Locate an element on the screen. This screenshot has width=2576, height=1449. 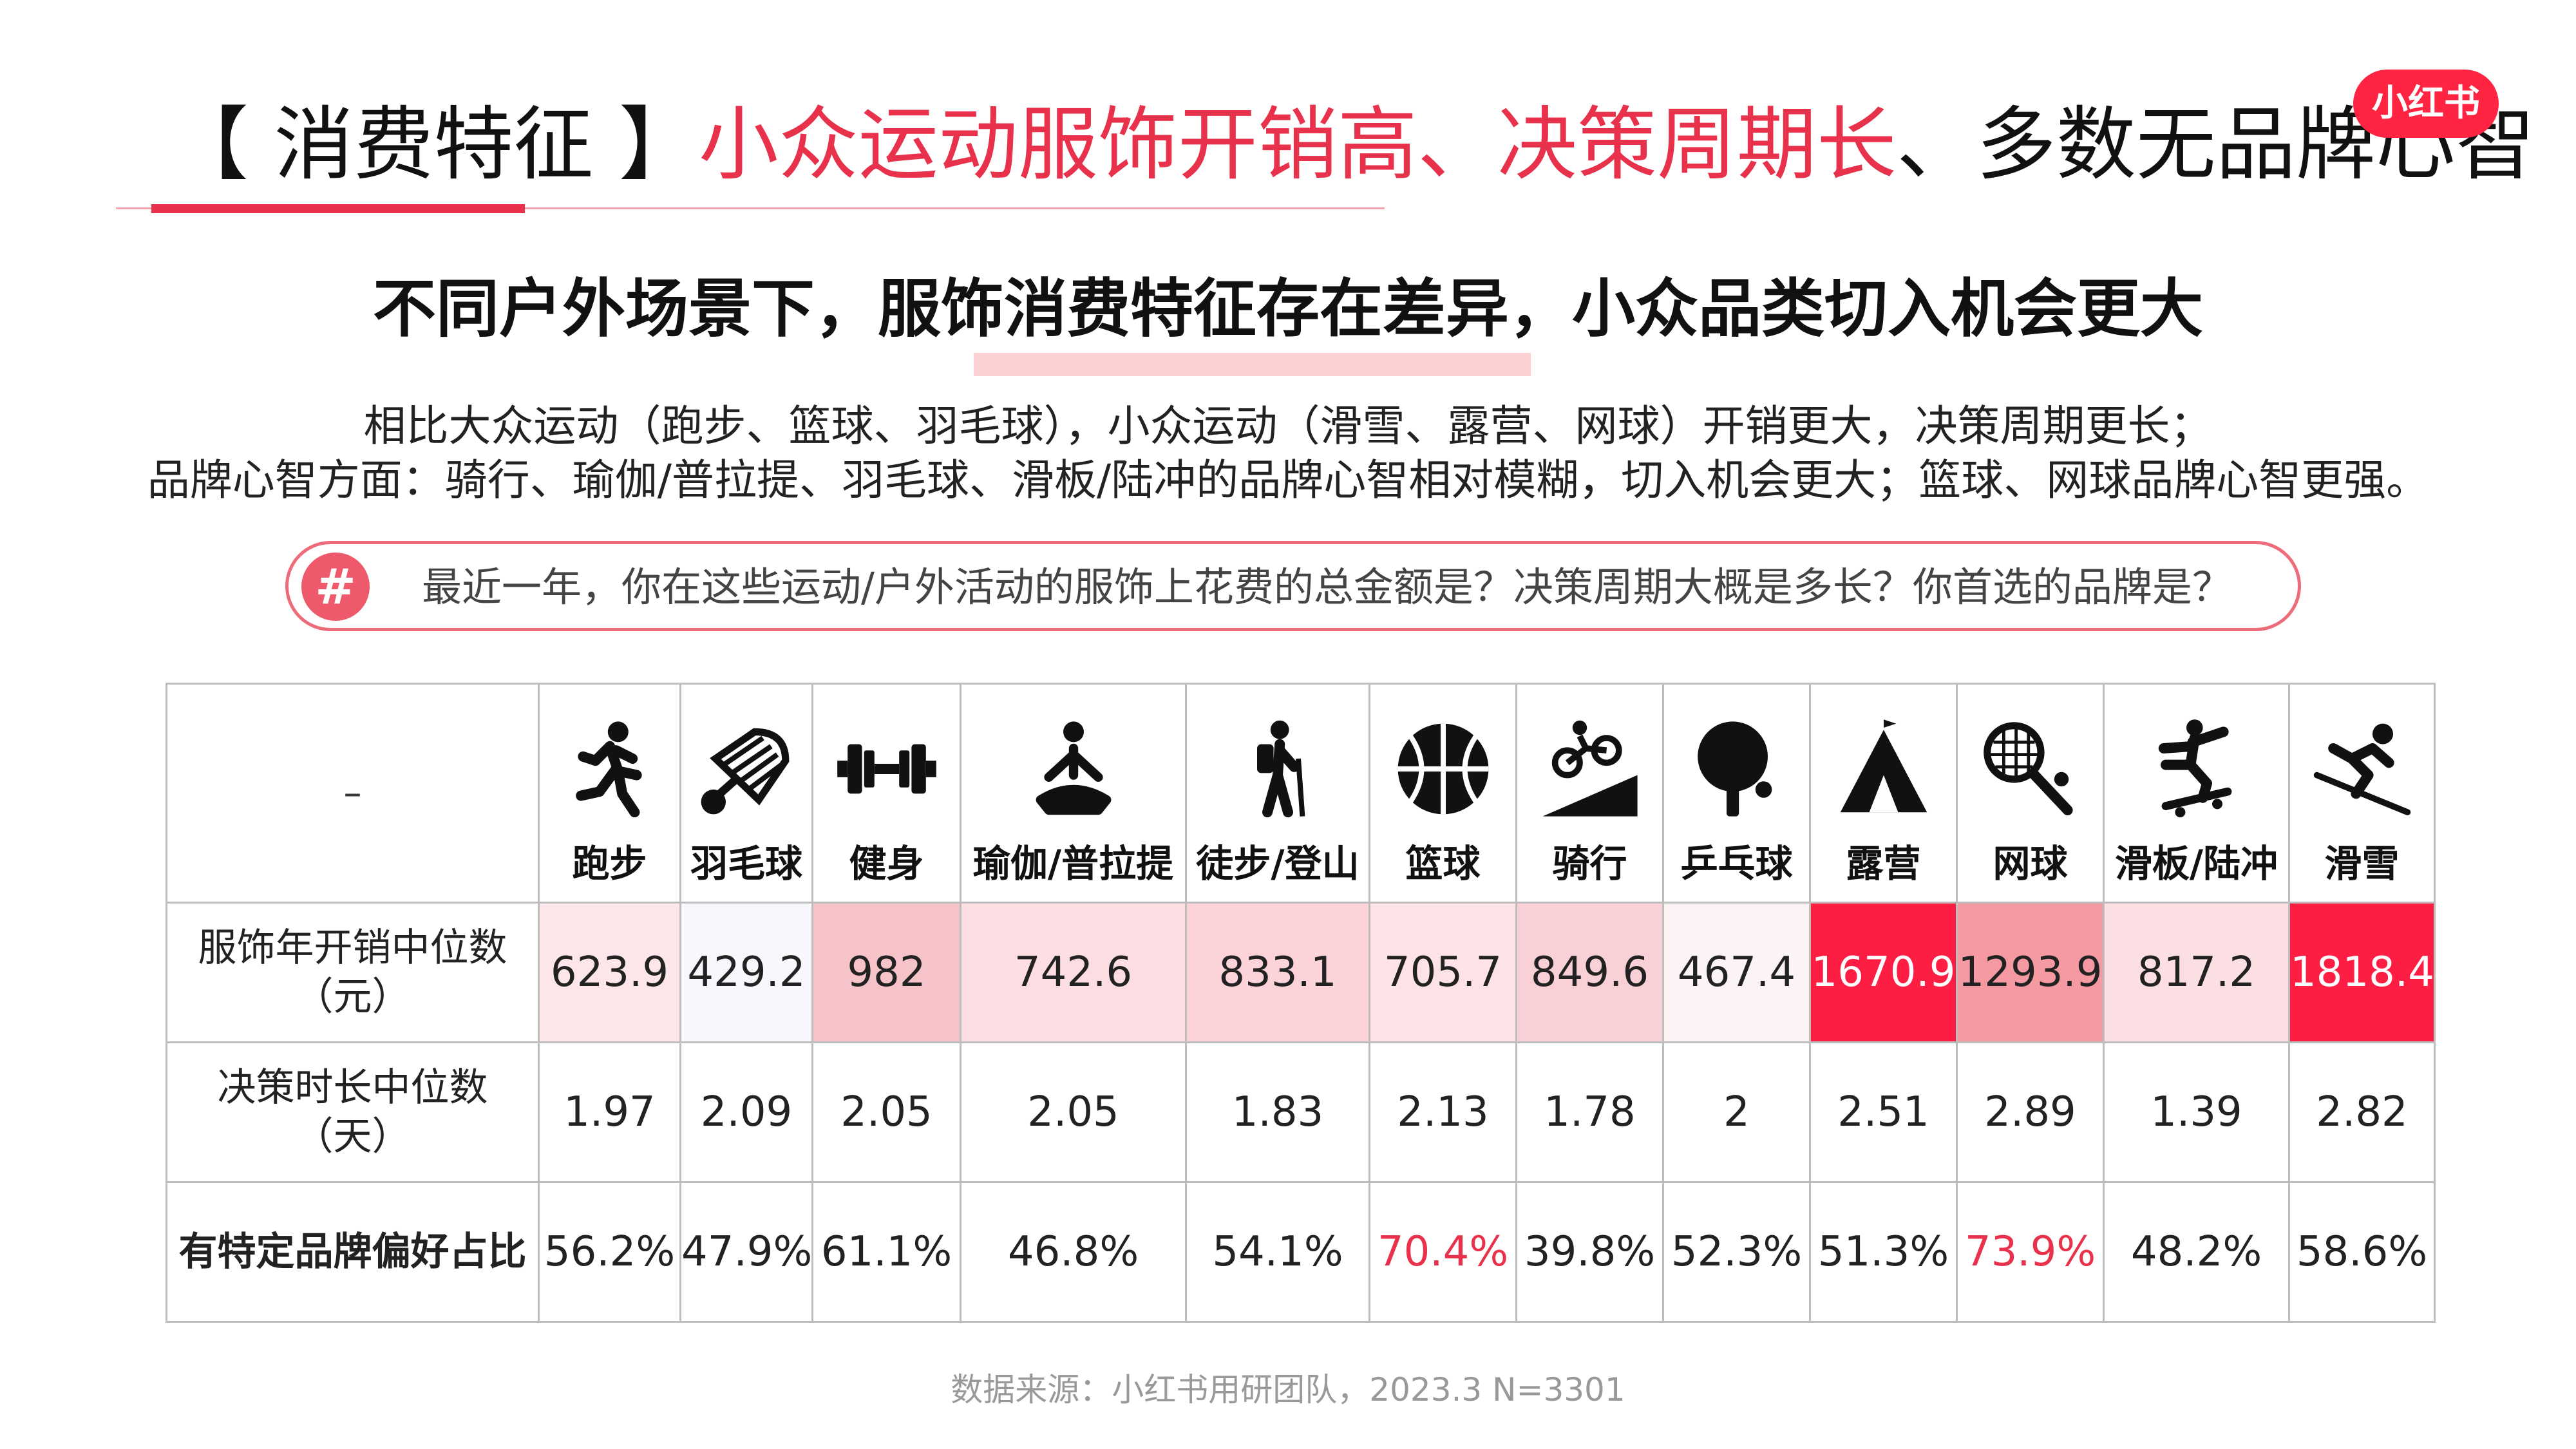
cell-spending-hiking: 833.1 is located at coordinates (1277, 973).